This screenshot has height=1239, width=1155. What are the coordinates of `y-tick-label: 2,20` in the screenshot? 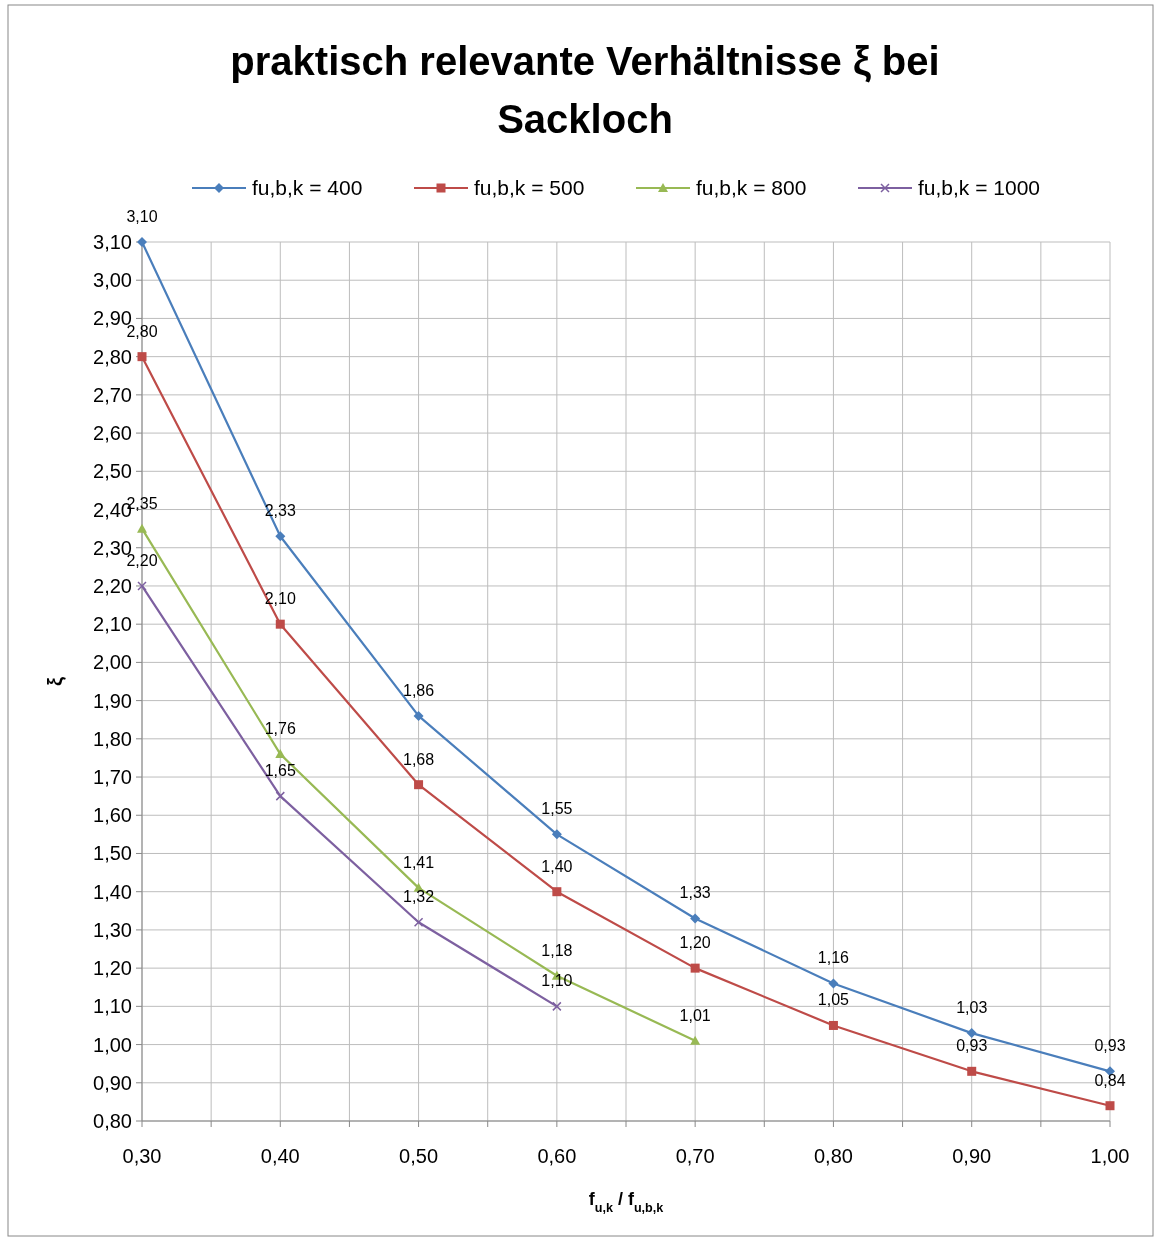 It's located at (112, 585).